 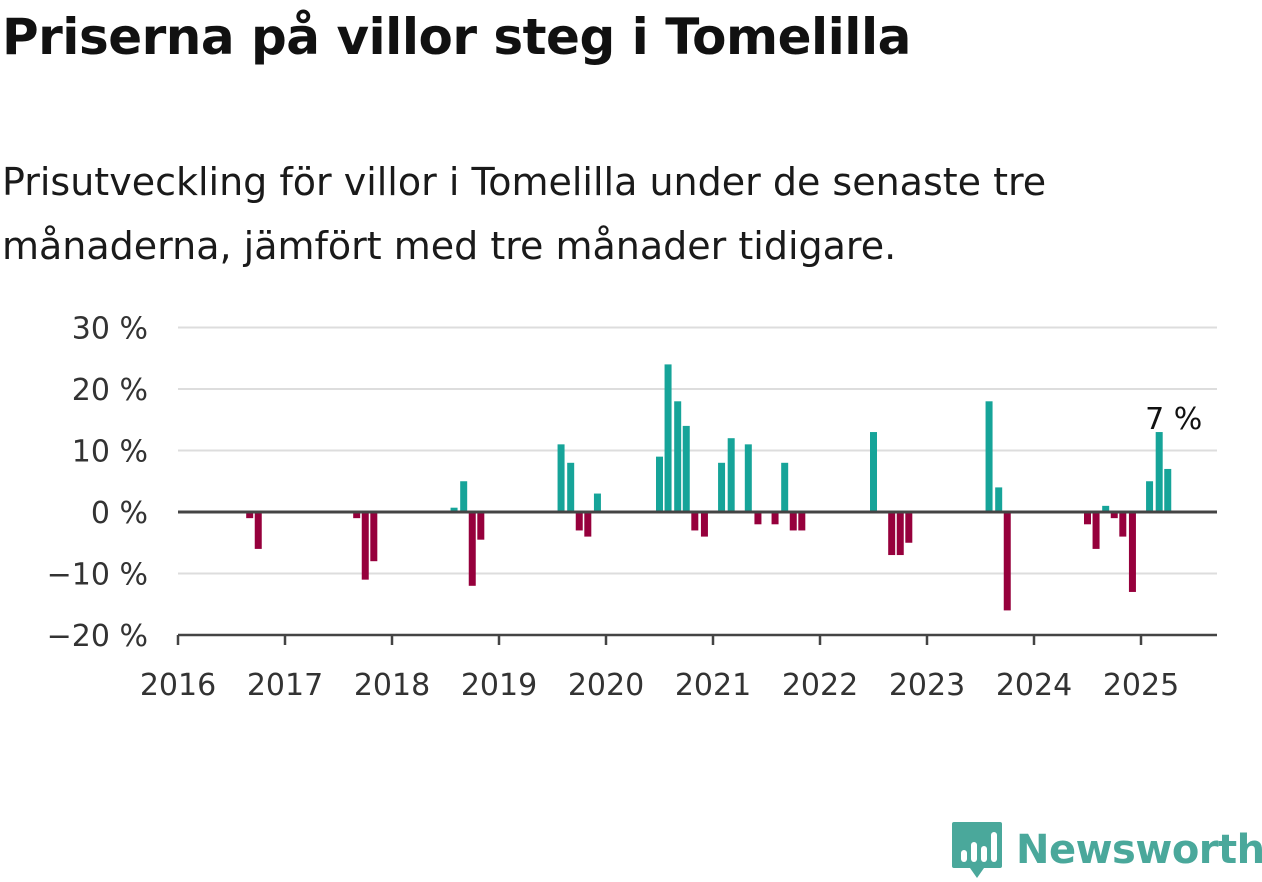 What do you see at coordinates (97, 575) in the screenshot?
I see `y-tick-label: −10 %` at bounding box center [97, 575].